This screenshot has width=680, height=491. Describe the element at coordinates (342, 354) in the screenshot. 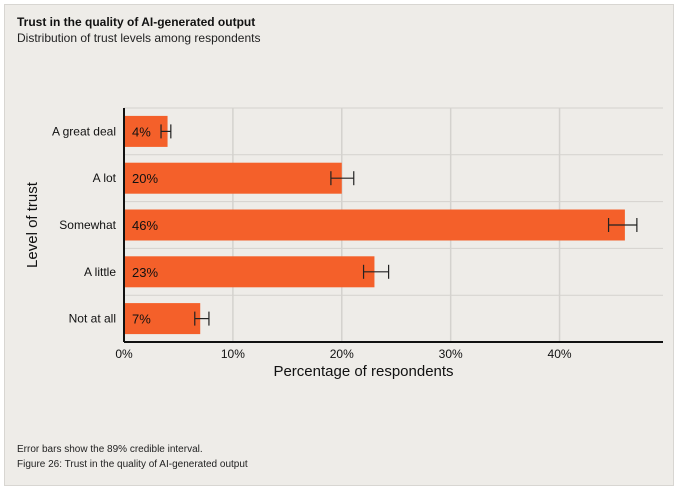

I see `x-tick-label: 20%` at that location.